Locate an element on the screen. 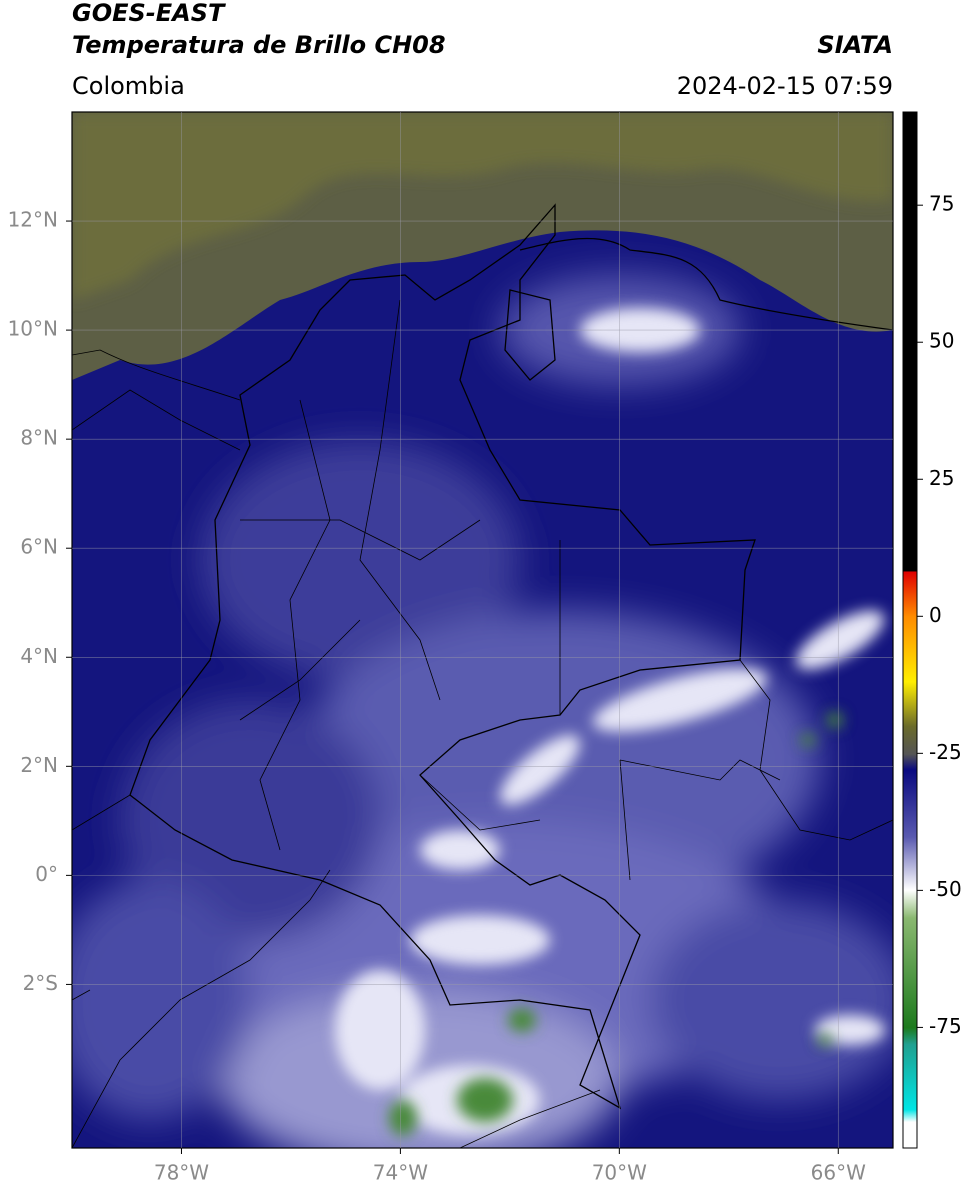  y-tick-label: 10°N is located at coordinates (33, 329).